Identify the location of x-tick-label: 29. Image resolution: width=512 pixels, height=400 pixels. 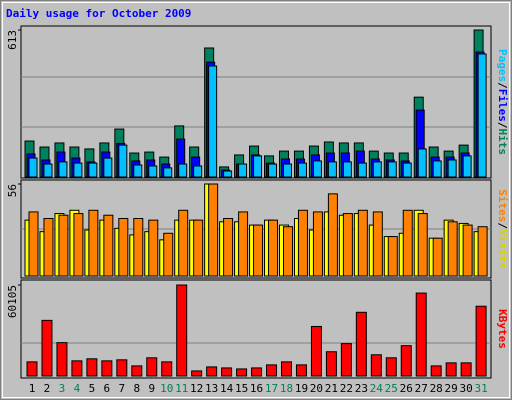
(451, 388).